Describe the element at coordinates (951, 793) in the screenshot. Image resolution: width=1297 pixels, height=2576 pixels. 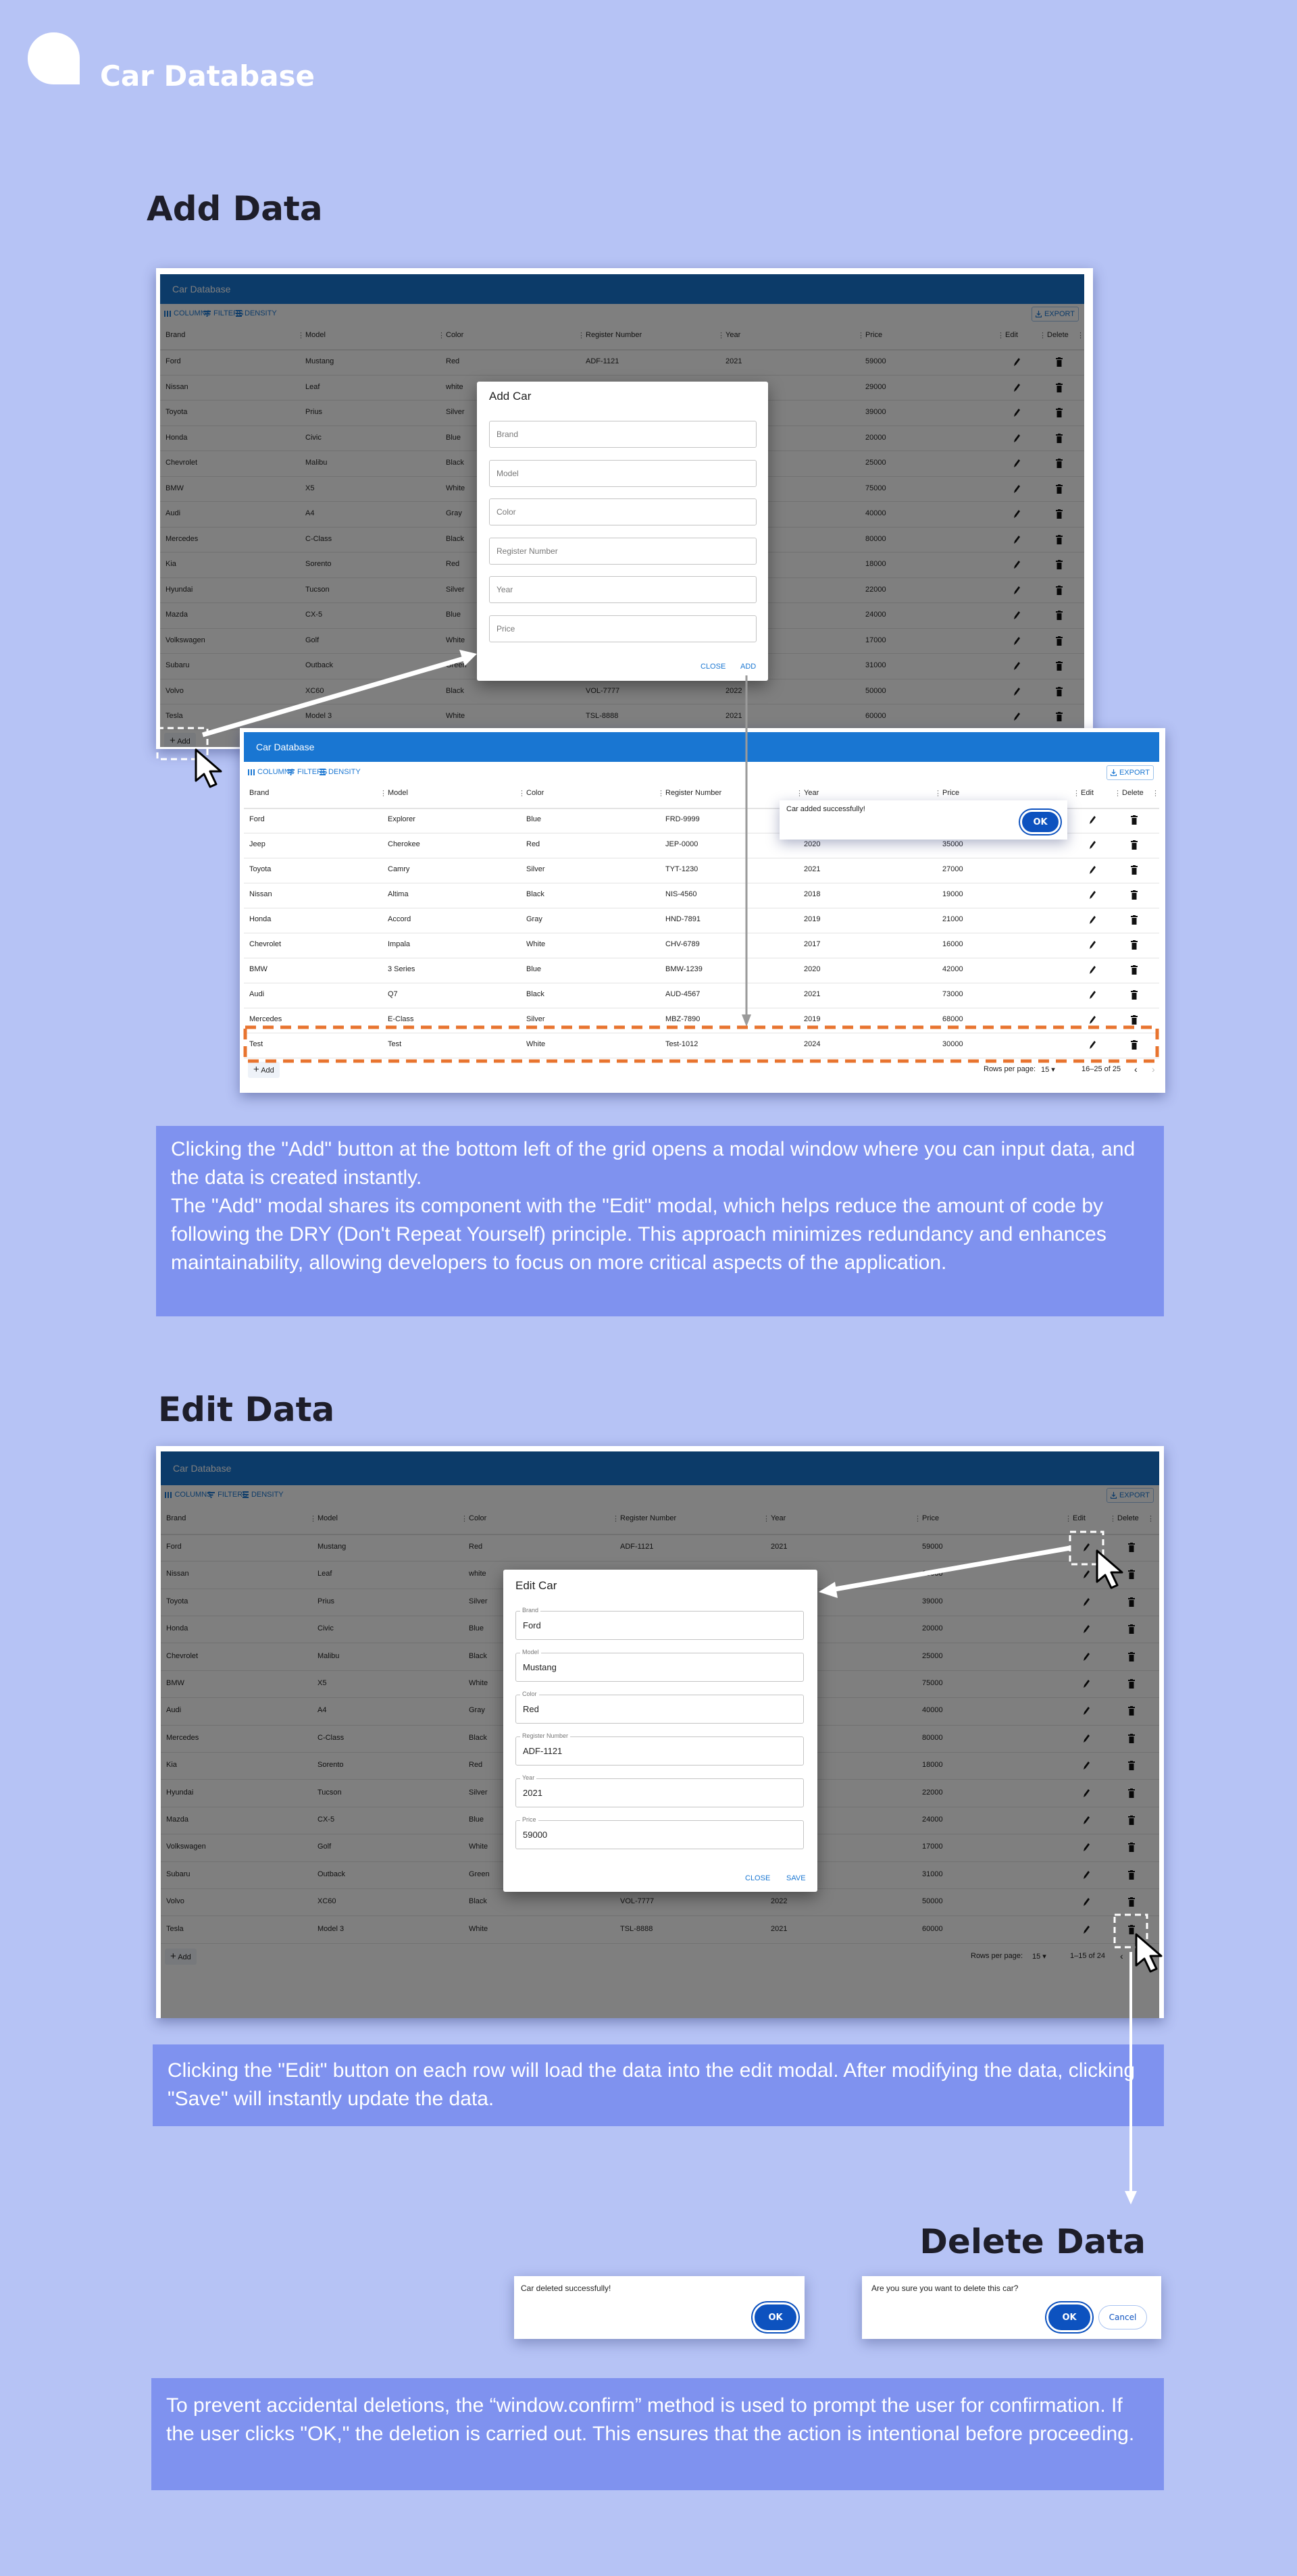
I see `column-header-price: Price` at that location.